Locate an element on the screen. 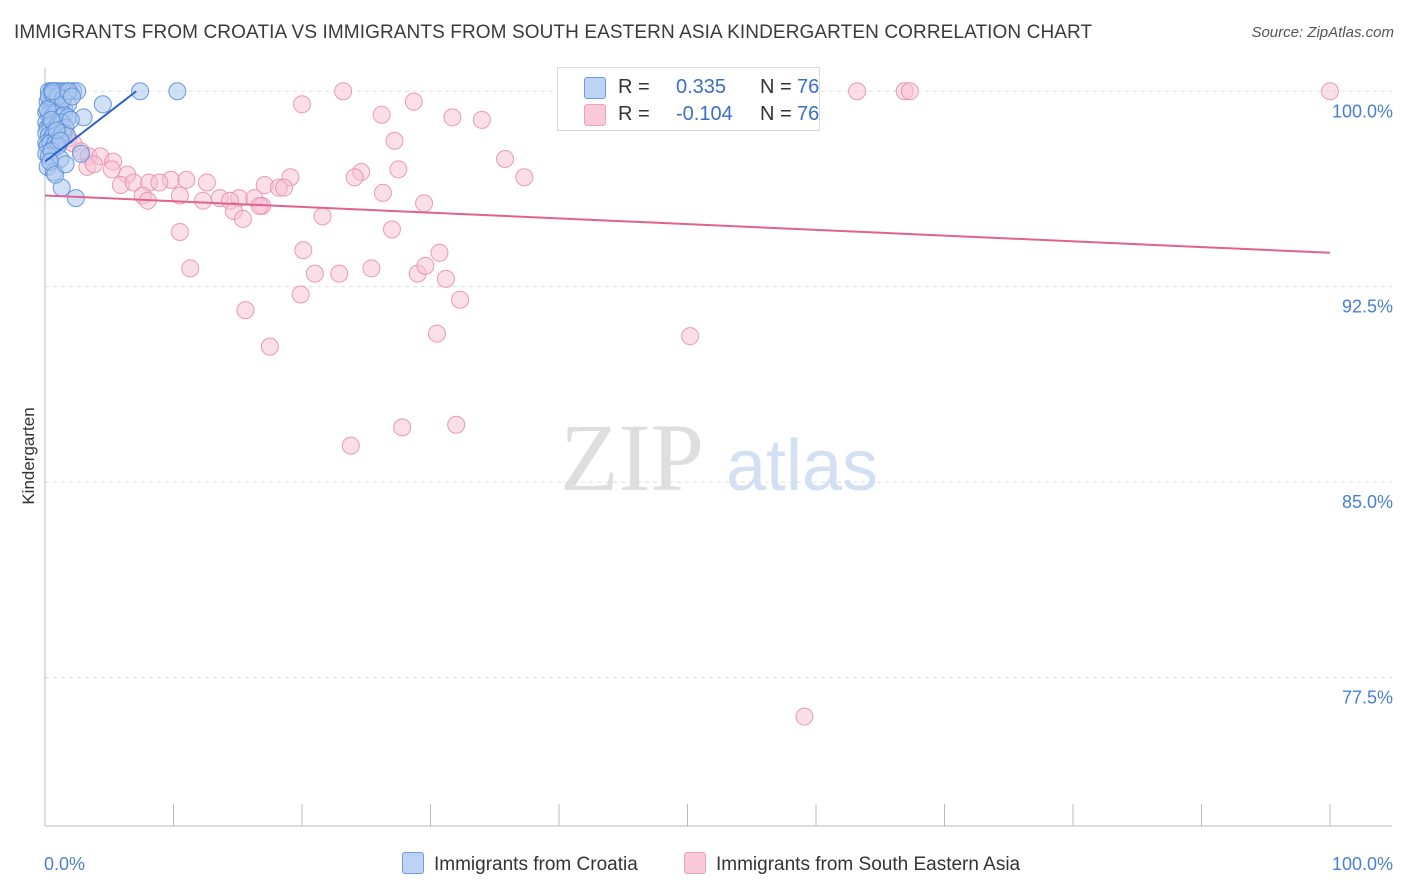 Image resolution: width=1406 pixels, height=892 pixels. x-tick-label-max: 100.0% is located at coordinates (1362, 864).